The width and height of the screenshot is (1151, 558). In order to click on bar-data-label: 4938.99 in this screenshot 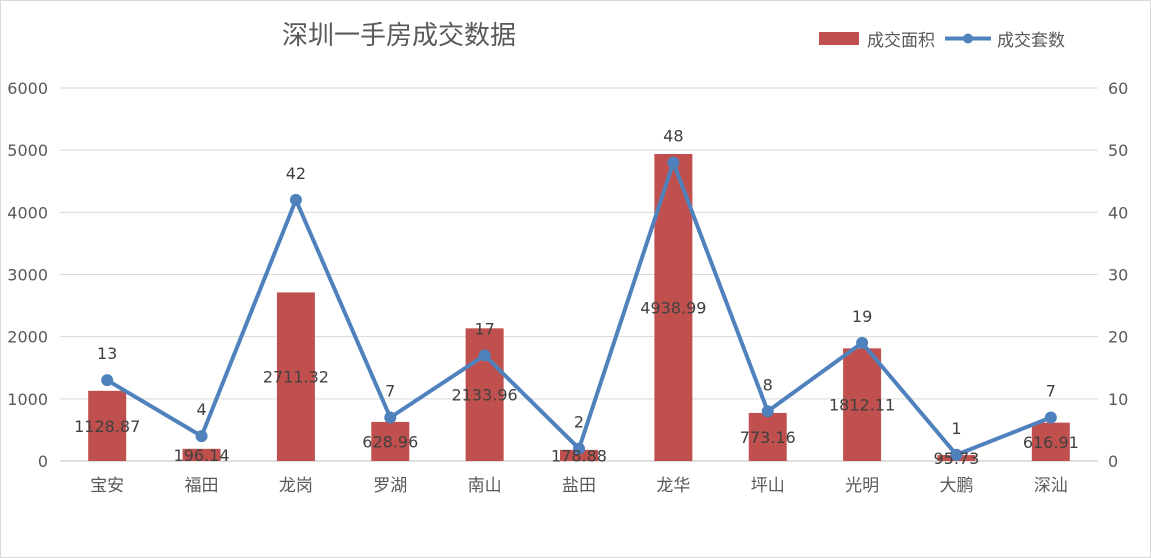, I will do `click(673, 307)`.